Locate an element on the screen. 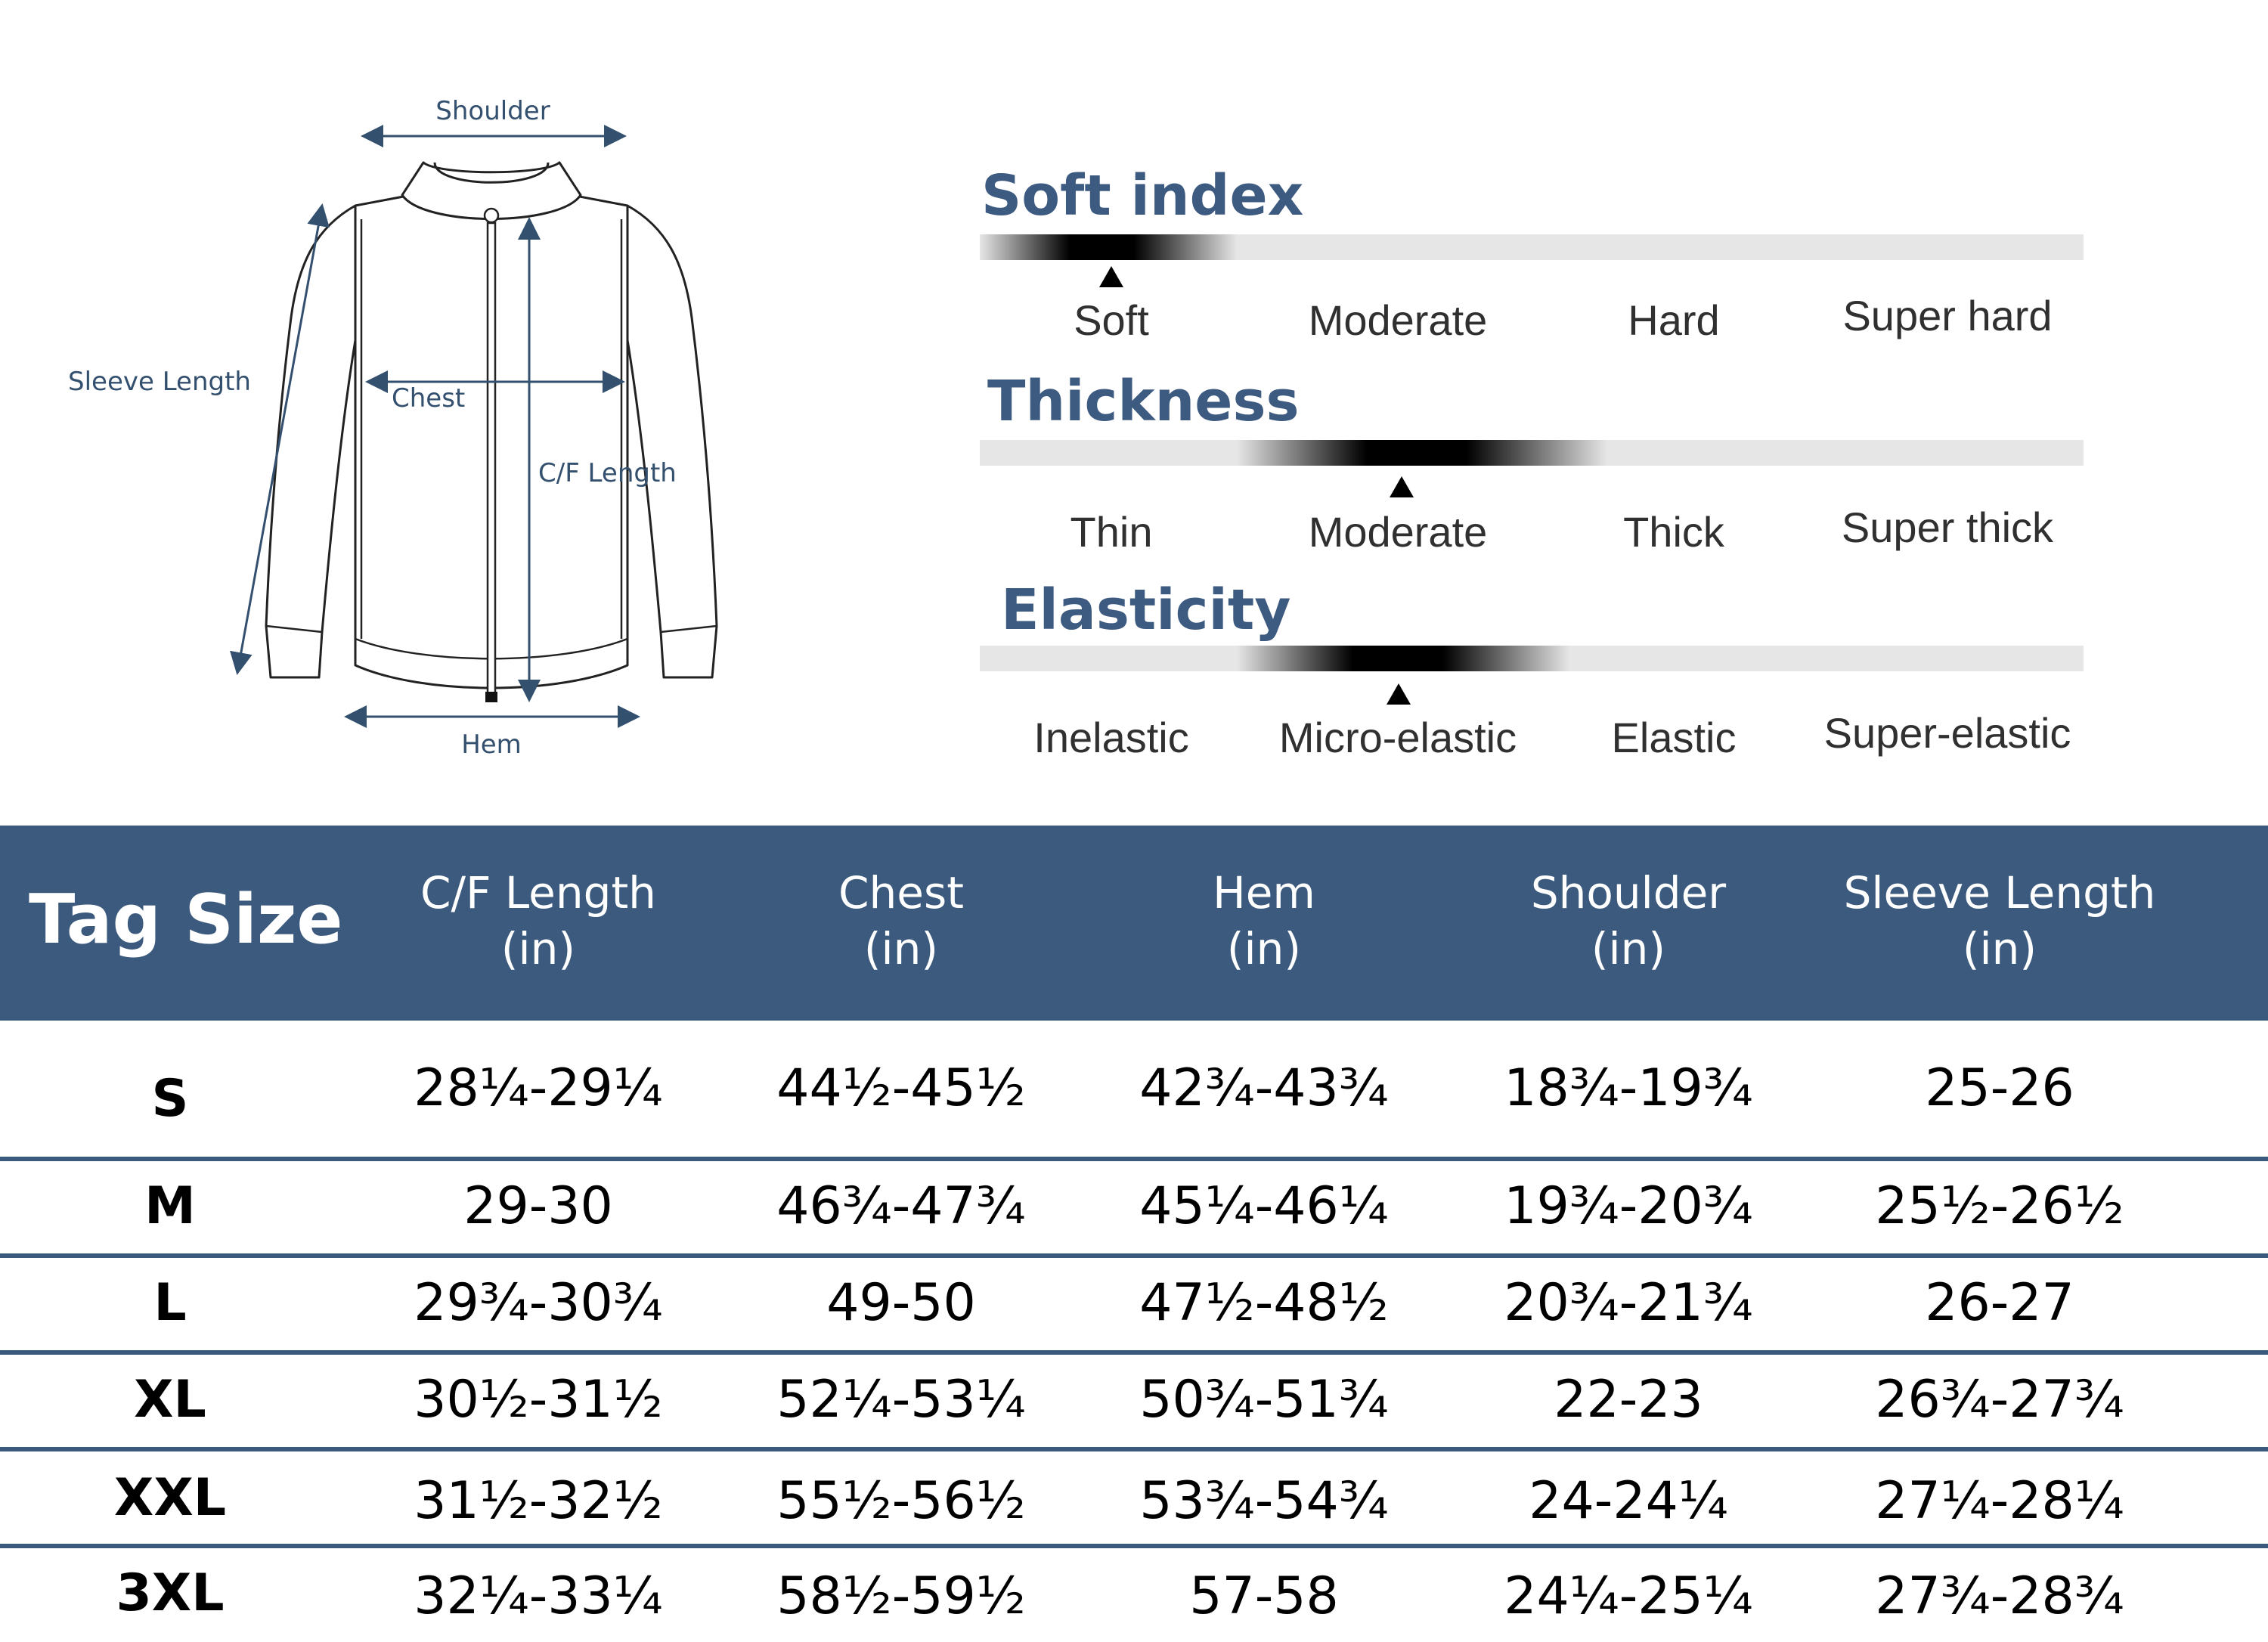  tag-size-cell: 3XL is located at coordinates (170, 1593).